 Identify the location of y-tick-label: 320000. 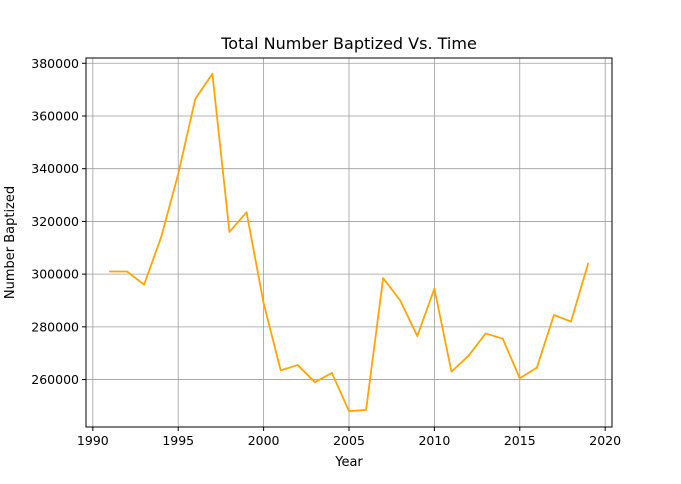
(55, 221).